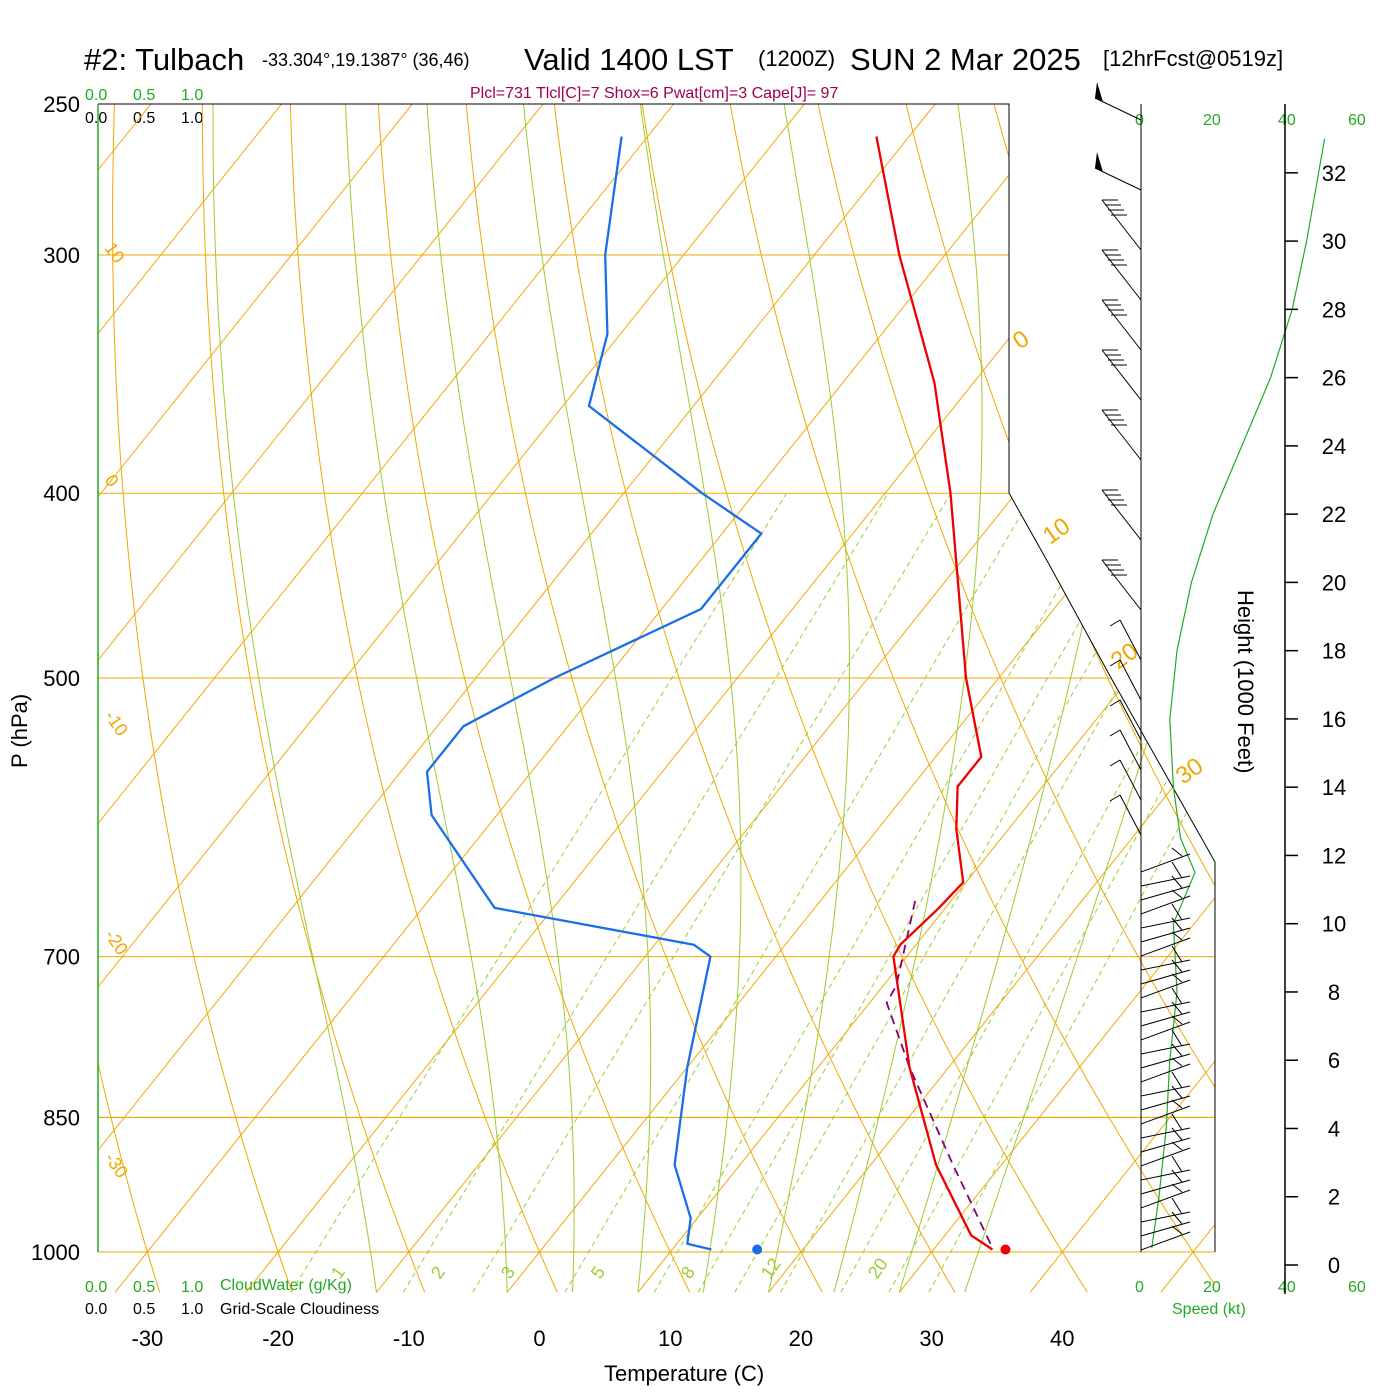  Describe the element at coordinates (116, 942) in the screenshot. I see `isotherm-label: -20` at that location.